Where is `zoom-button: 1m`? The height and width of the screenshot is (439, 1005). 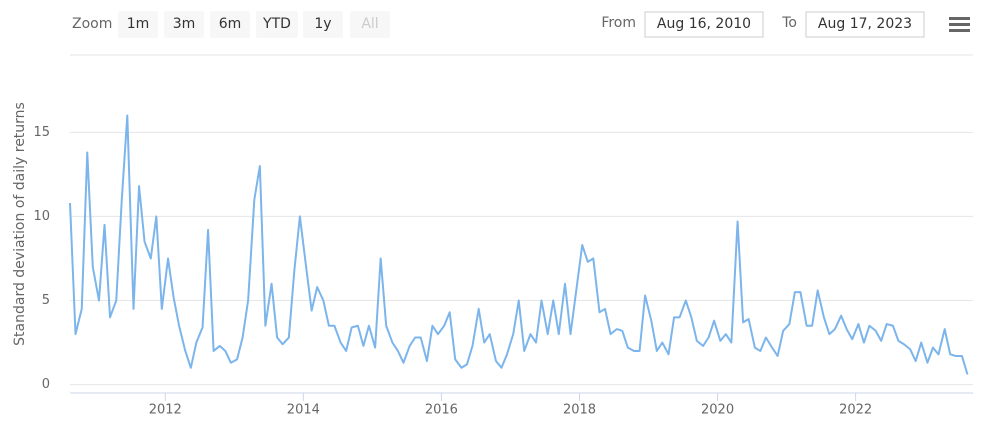
zoom-button: 1m is located at coordinates (138, 24).